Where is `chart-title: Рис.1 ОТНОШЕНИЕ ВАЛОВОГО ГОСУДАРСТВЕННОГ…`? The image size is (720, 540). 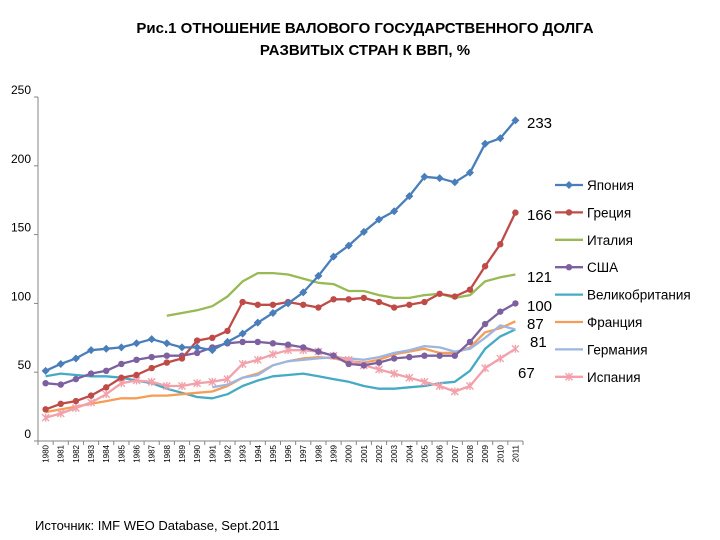 chart-title: Рис.1 ОТНОШЕНИЕ ВАЛОВОГО ГОСУДАРСТВЕННОГ… is located at coordinates (365, 40).